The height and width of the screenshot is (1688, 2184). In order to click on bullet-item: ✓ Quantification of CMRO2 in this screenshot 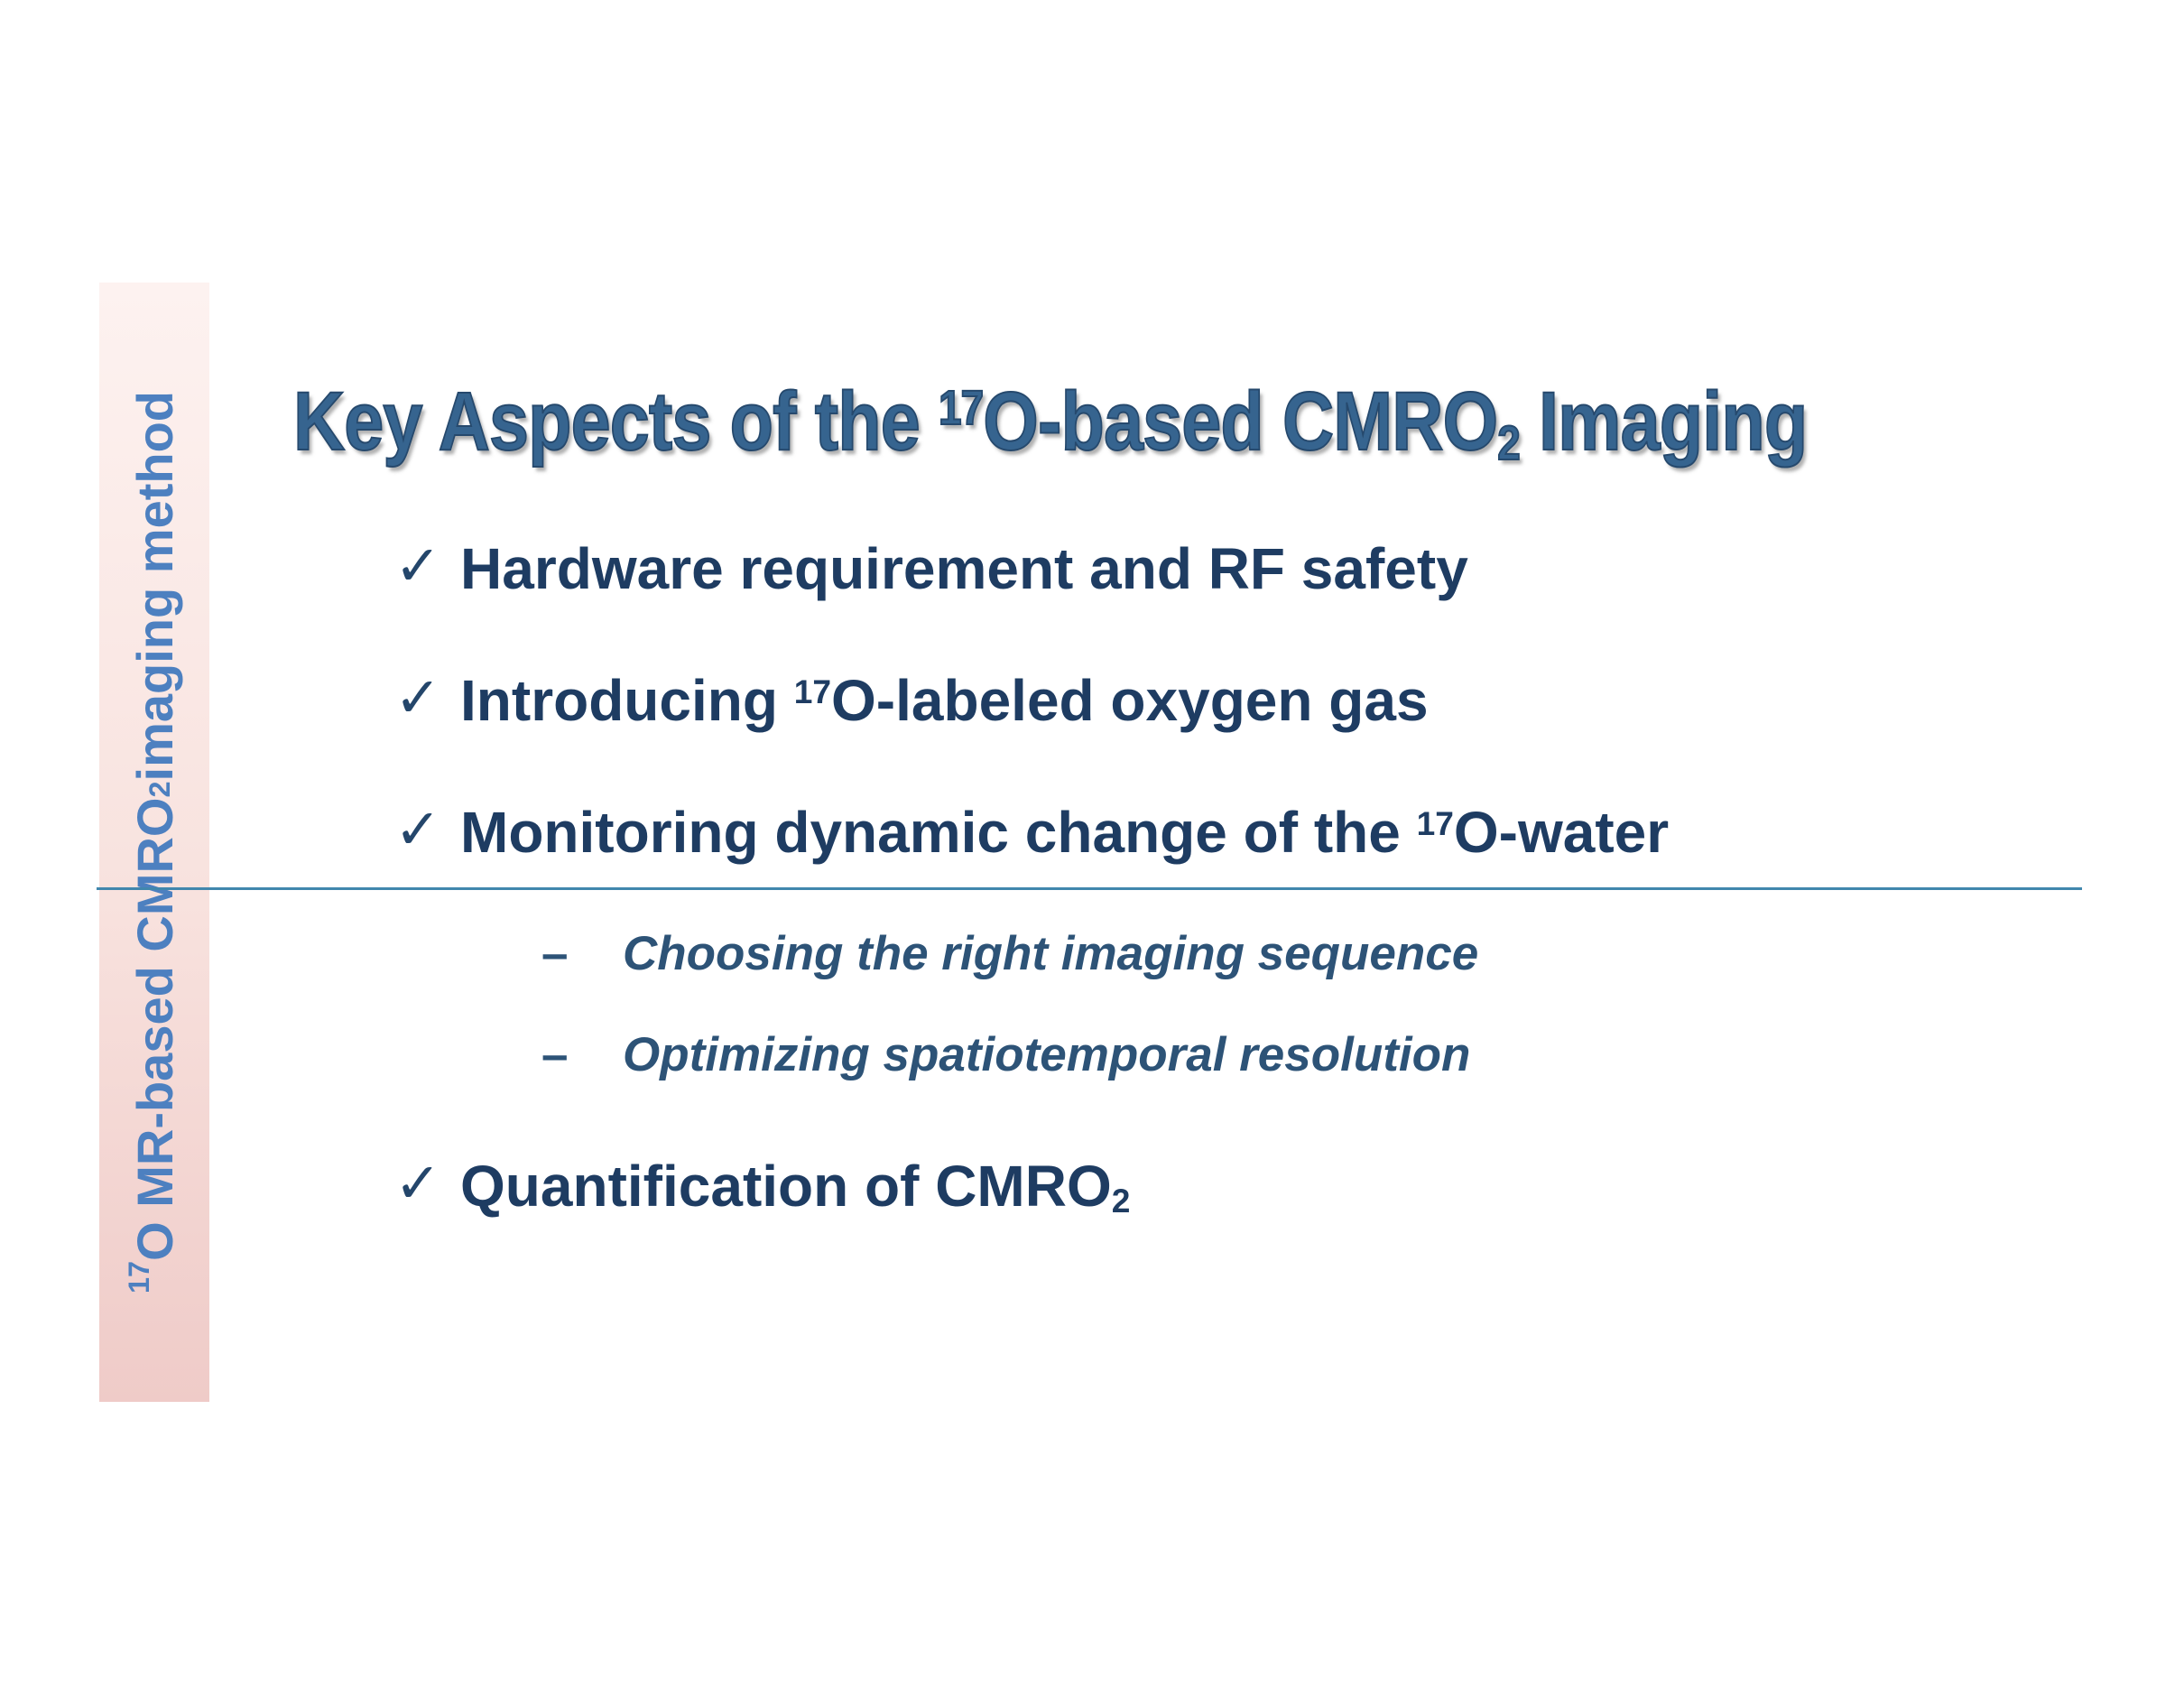, I will do `click(762, 1185)`.